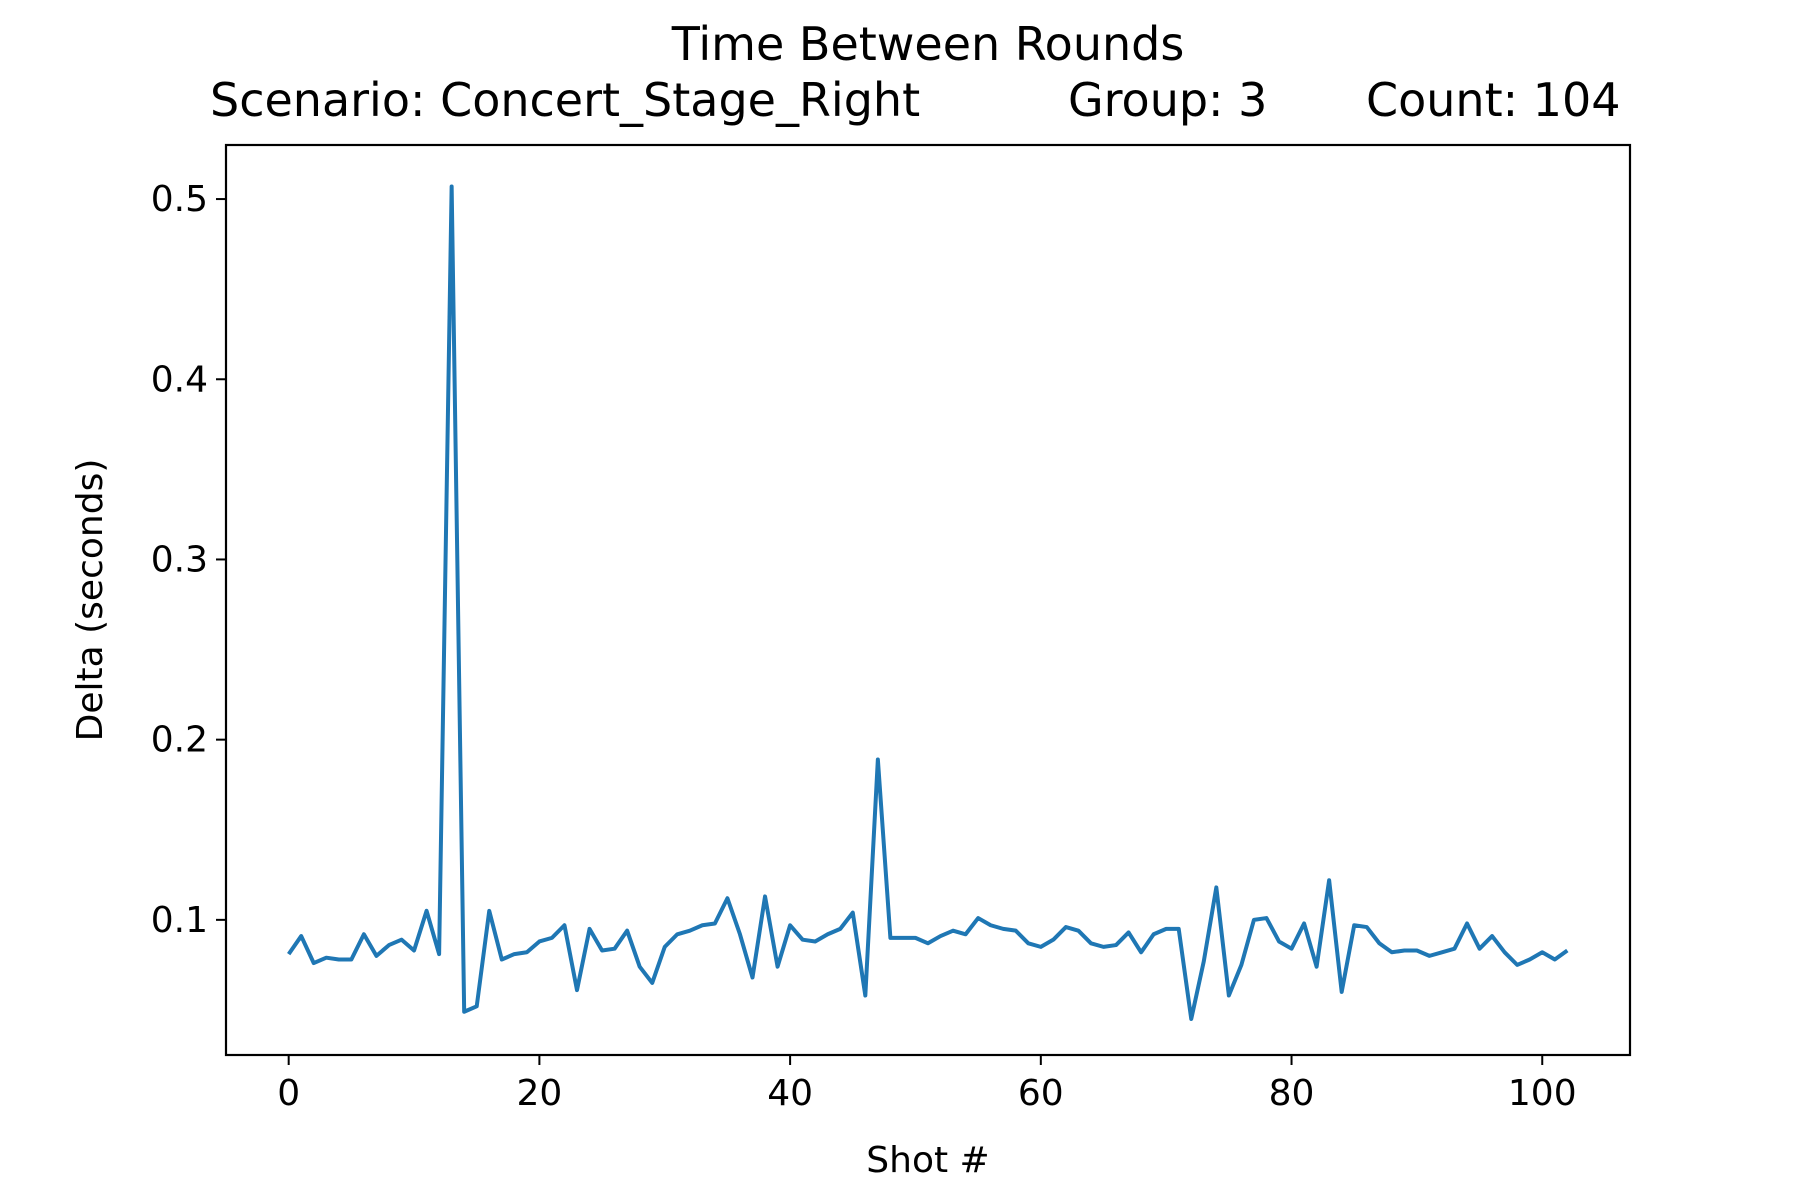 This screenshot has width=1800, height=1200. Describe the element at coordinates (1292, 1093) in the screenshot. I see `x-tick-label: 80` at that location.